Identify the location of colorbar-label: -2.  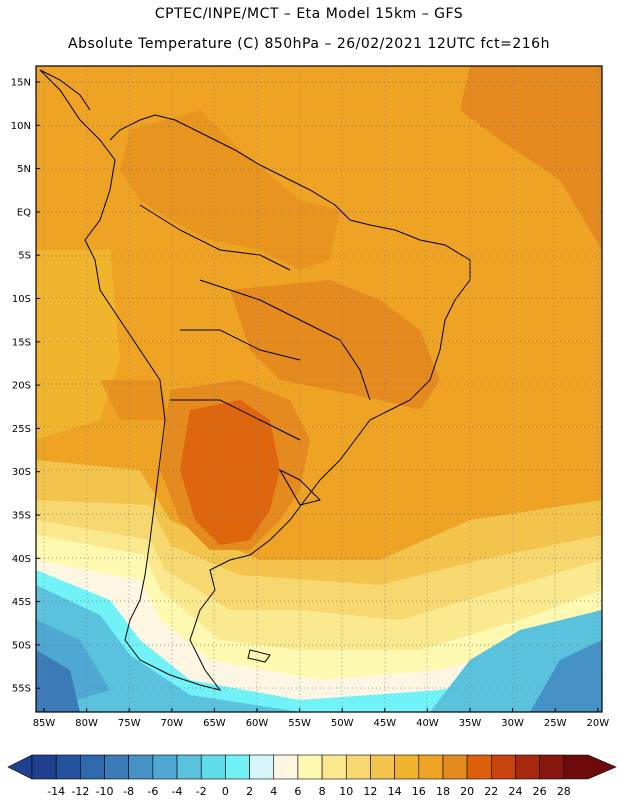
(201, 791).